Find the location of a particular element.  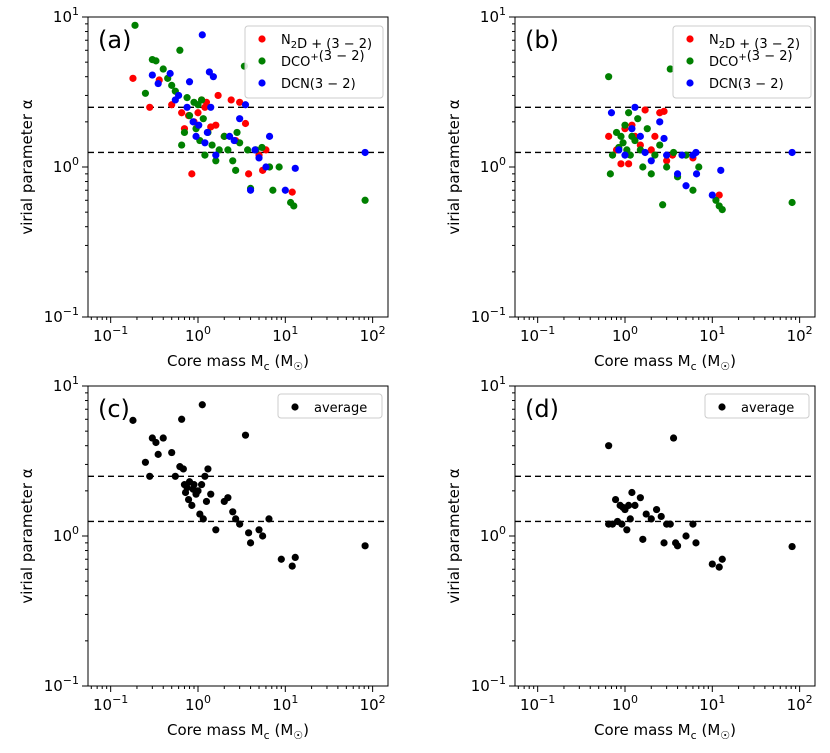

legend-label-sub: 2 is located at coordinates (294, 45).